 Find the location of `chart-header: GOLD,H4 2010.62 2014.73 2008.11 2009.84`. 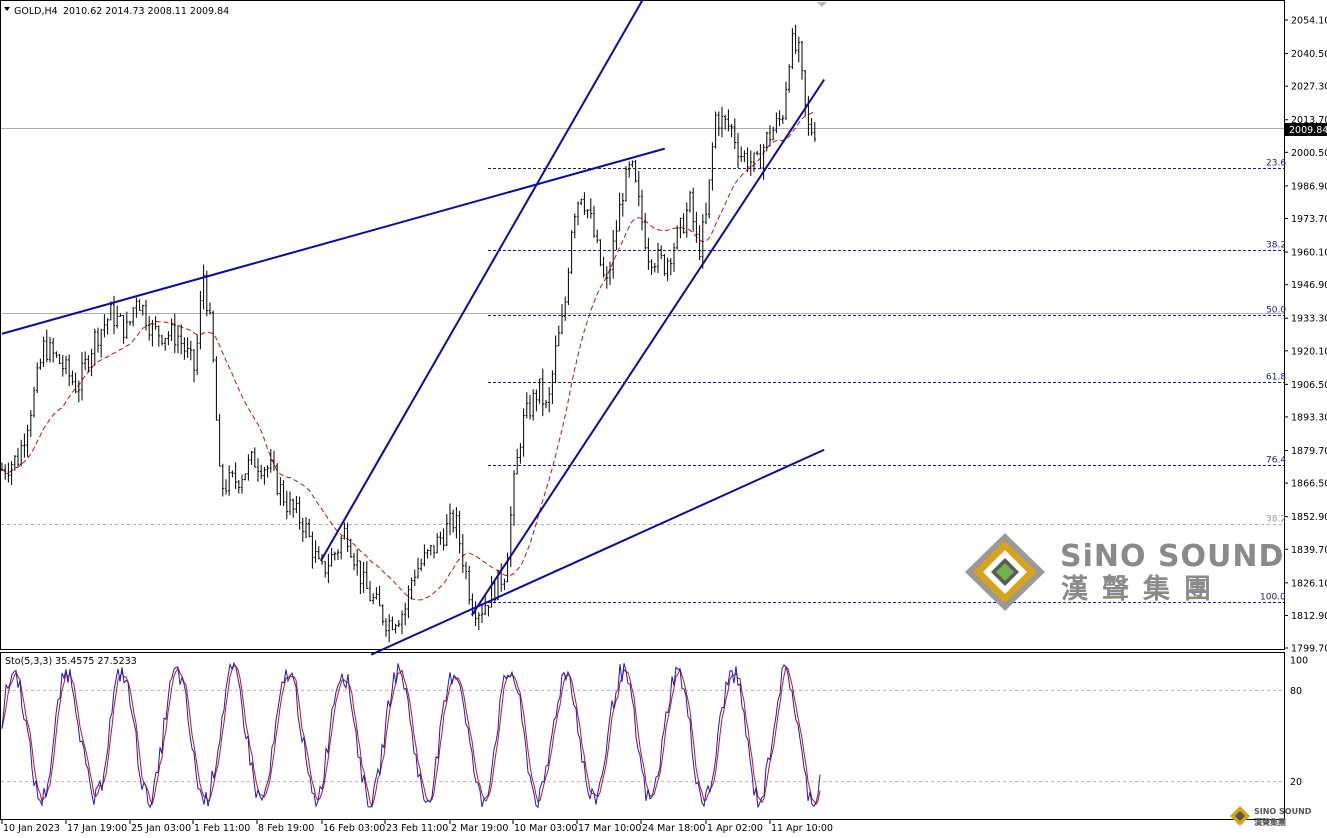

chart-header: GOLD,H4 2010.62 2014.73 2008.11 2009.84 is located at coordinates (116, 11).